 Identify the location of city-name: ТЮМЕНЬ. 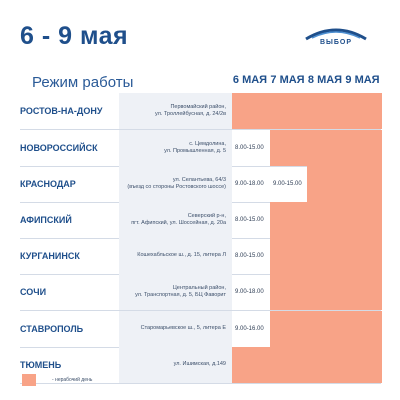
(41, 364).